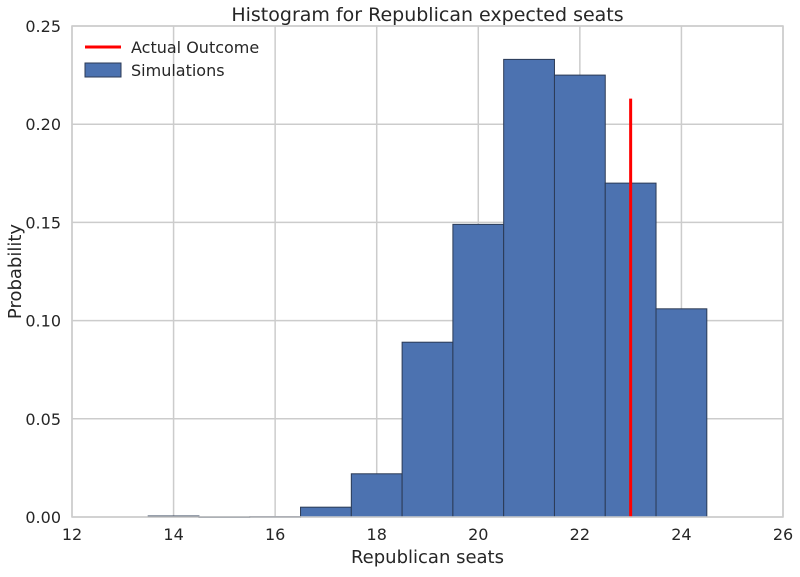 The image size is (800, 577). I want to click on x-tick-label: 22, so click(580, 534).